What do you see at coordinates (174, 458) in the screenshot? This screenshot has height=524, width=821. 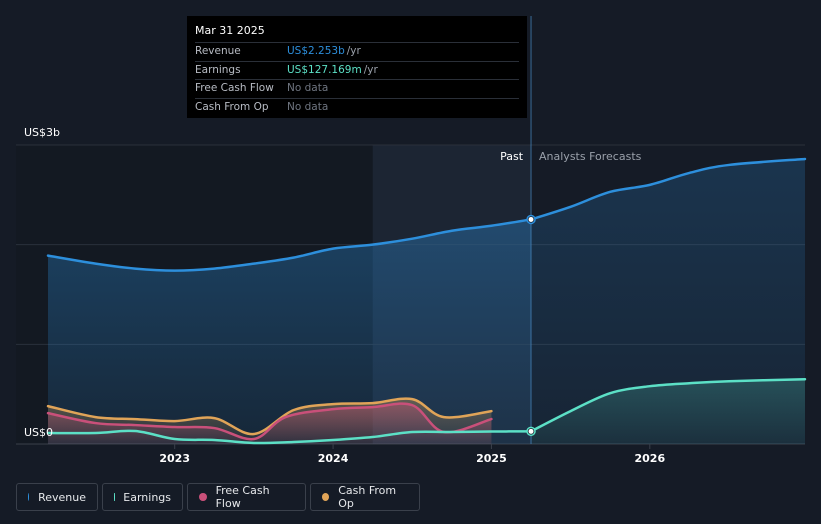 I see `x-tick-label-2023: 2023` at bounding box center [174, 458].